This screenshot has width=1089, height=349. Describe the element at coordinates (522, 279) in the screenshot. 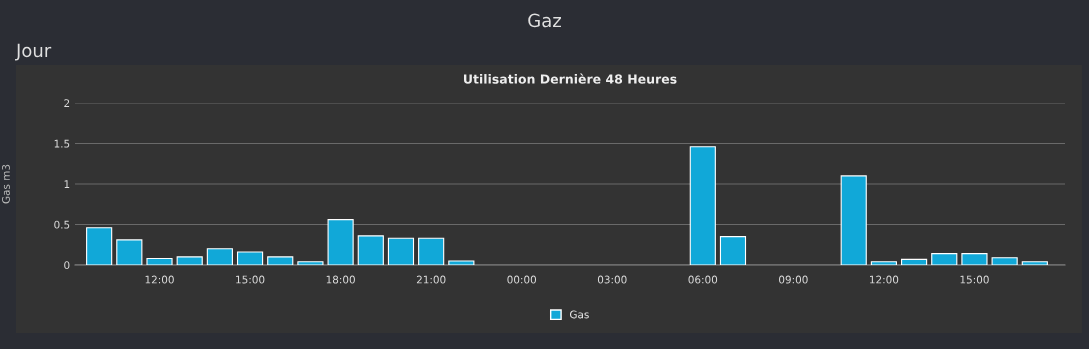

I see `x-tick-label: 00:00` at that location.